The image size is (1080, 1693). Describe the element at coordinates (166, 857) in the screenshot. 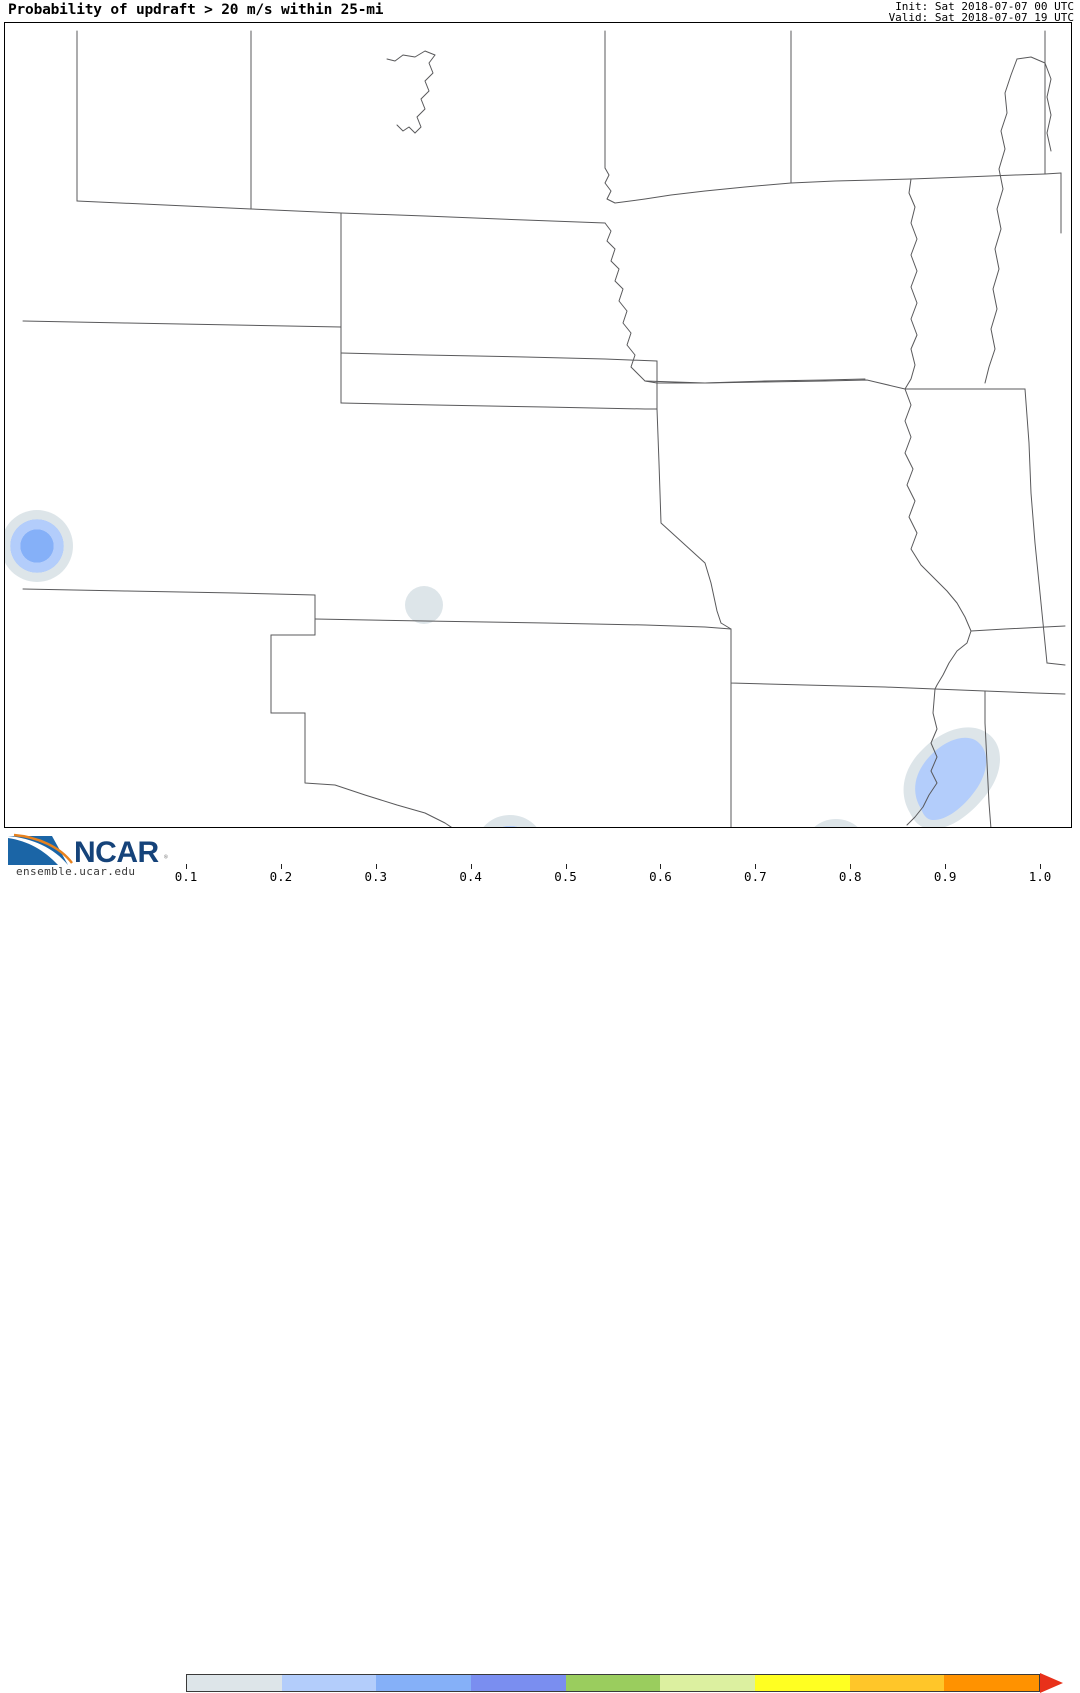

I see `registered-trademark-icon: ®` at that location.